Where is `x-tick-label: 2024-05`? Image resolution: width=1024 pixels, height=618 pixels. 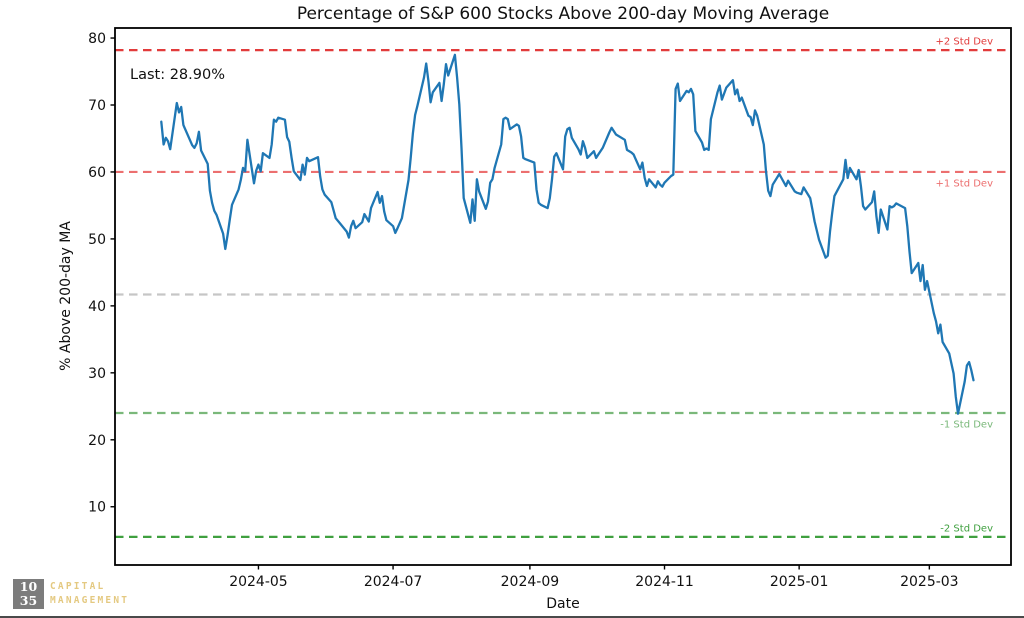
x-tick-label: 2024-05 is located at coordinates (258, 582).